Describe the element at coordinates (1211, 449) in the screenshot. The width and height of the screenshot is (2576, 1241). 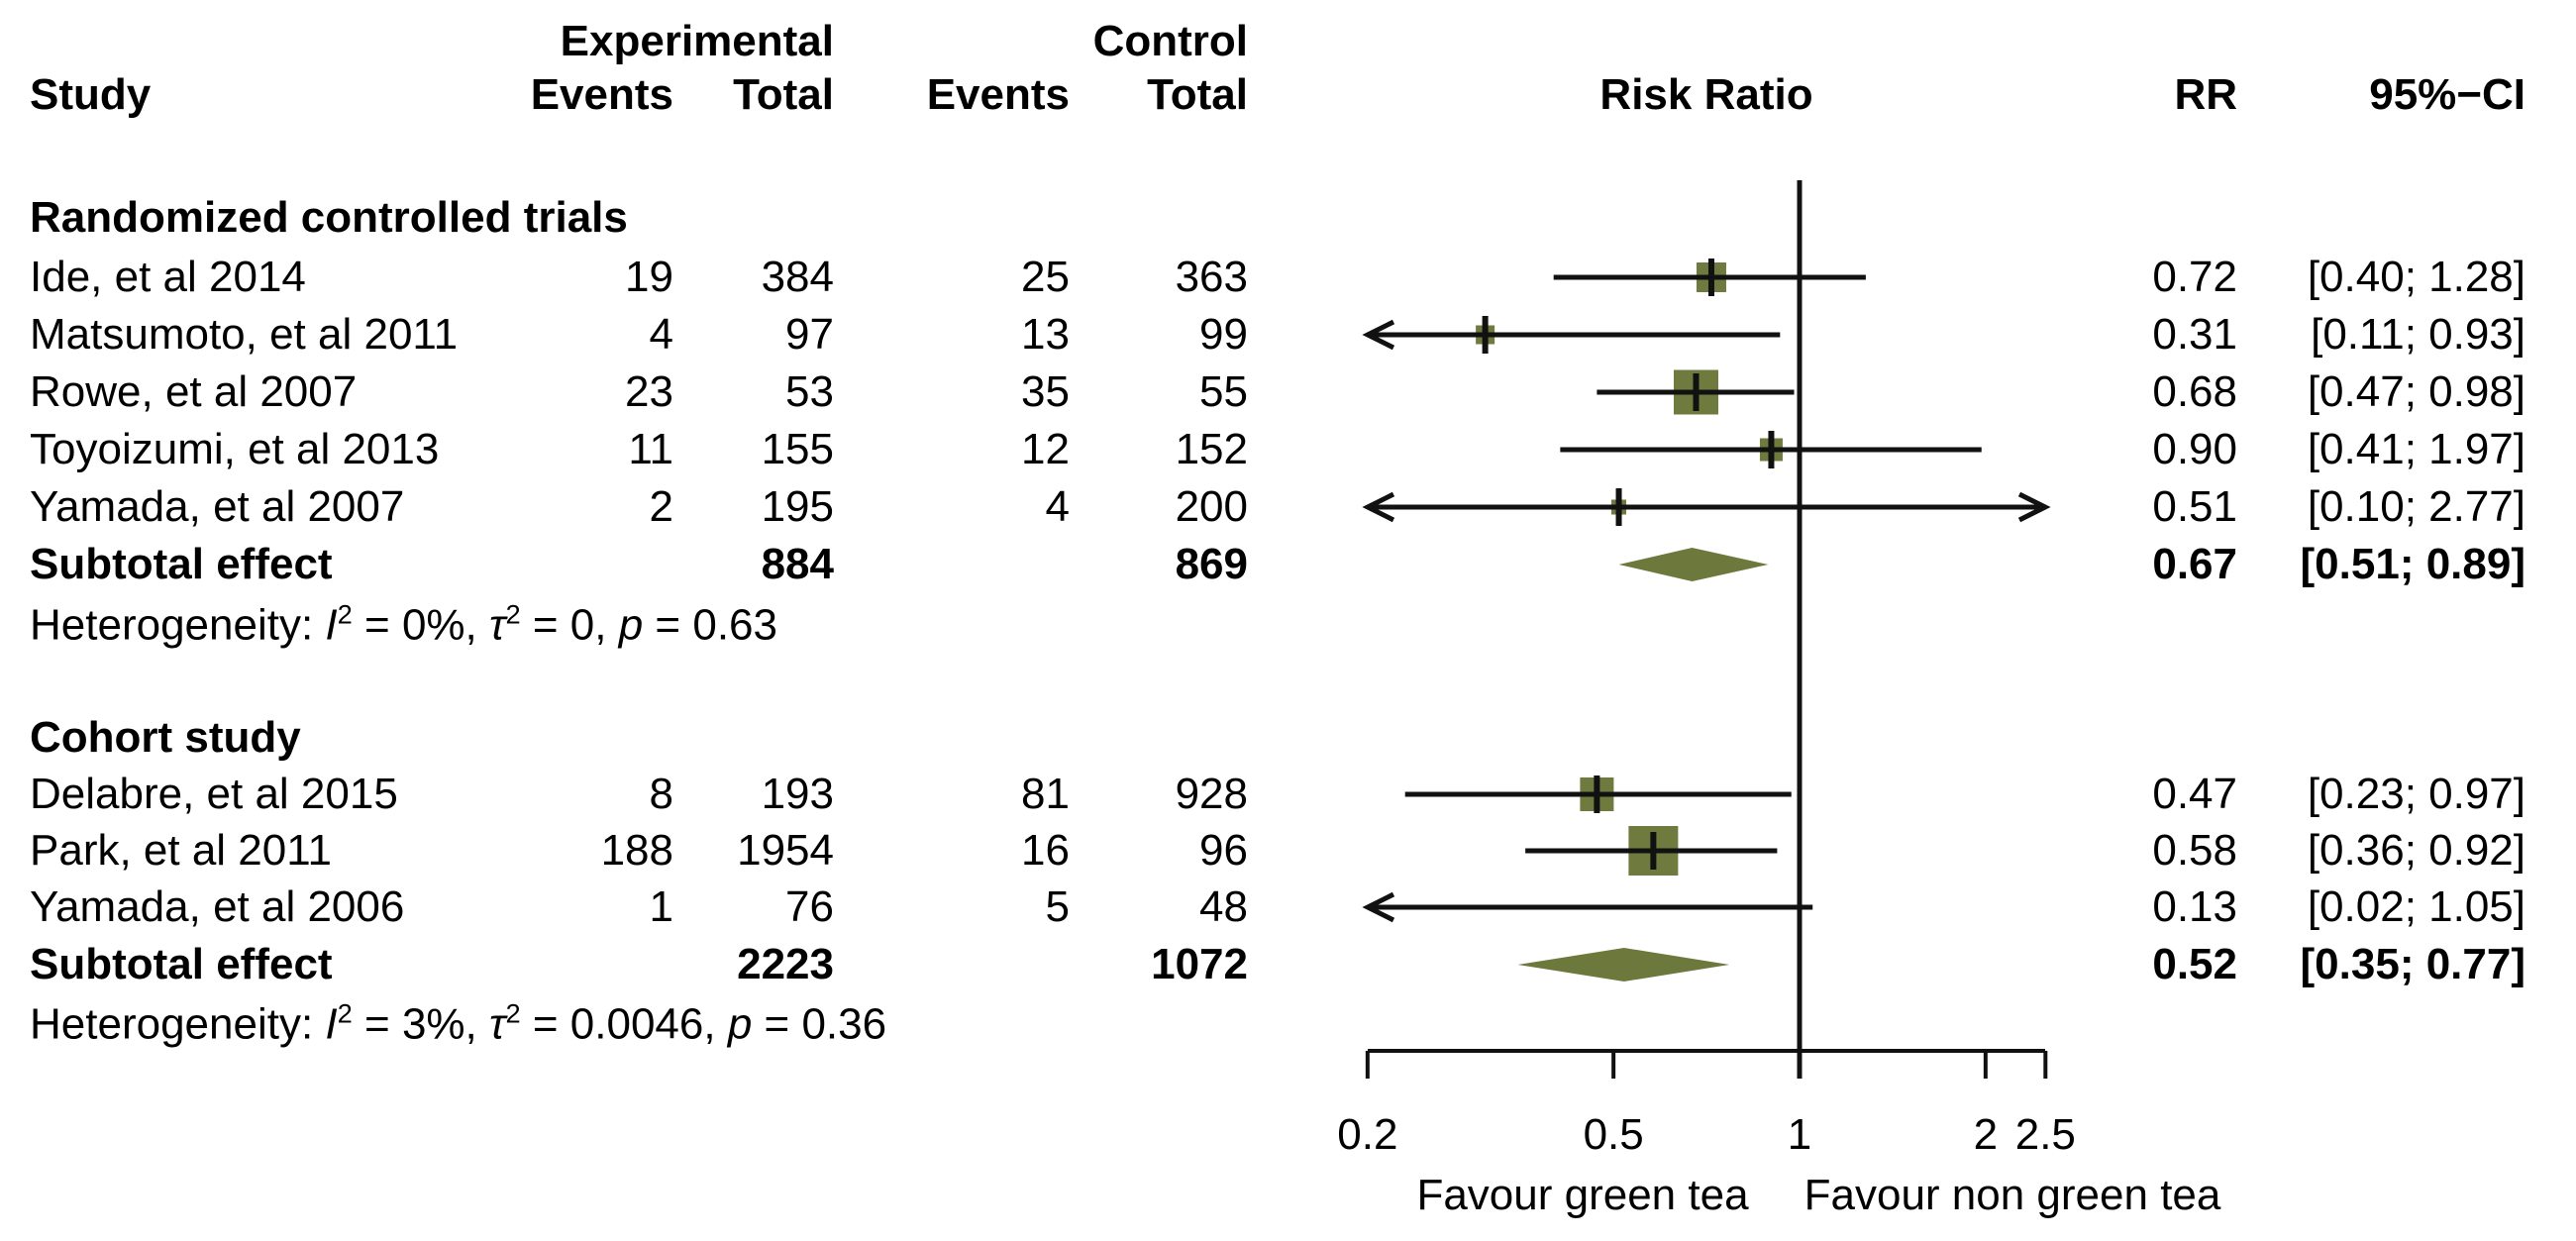
I see `ctrl-total-value: 152` at that location.